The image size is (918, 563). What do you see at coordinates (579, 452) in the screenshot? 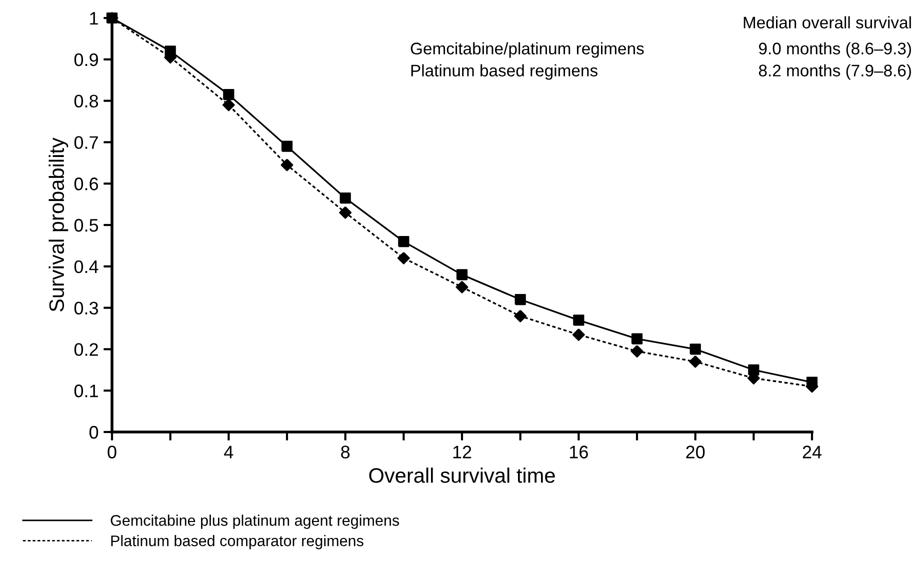
I see `x-tick-label: 16` at bounding box center [579, 452].